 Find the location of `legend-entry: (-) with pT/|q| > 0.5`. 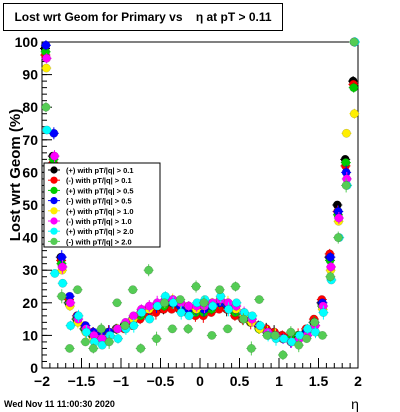

legend-entry: (-) with pT/|q| > 0.5 is located at coordinates (99, 201).